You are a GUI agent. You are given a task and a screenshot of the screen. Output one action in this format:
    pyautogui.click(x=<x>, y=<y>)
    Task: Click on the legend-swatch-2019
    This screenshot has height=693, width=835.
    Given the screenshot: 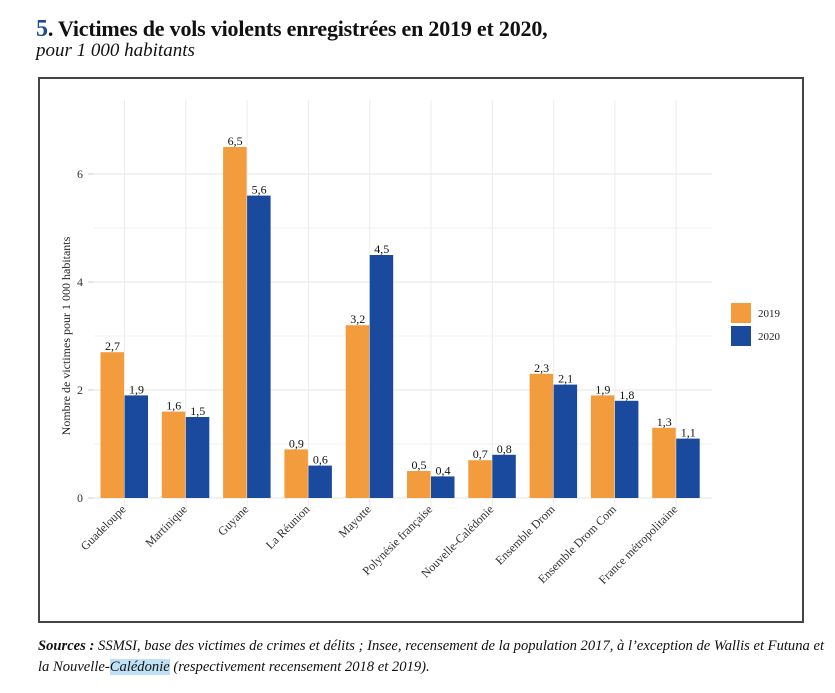 What is the action you would take?
    pyautogui.click(x=741, y=313)
    